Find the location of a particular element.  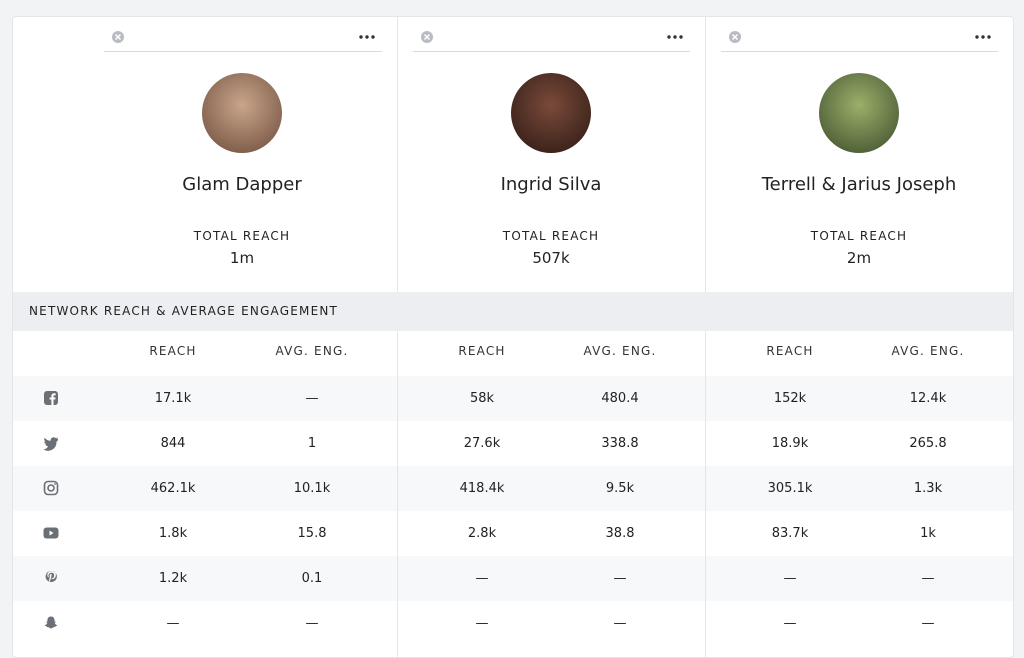

total-reach-value: 1m is located at coordinates (242, 258).